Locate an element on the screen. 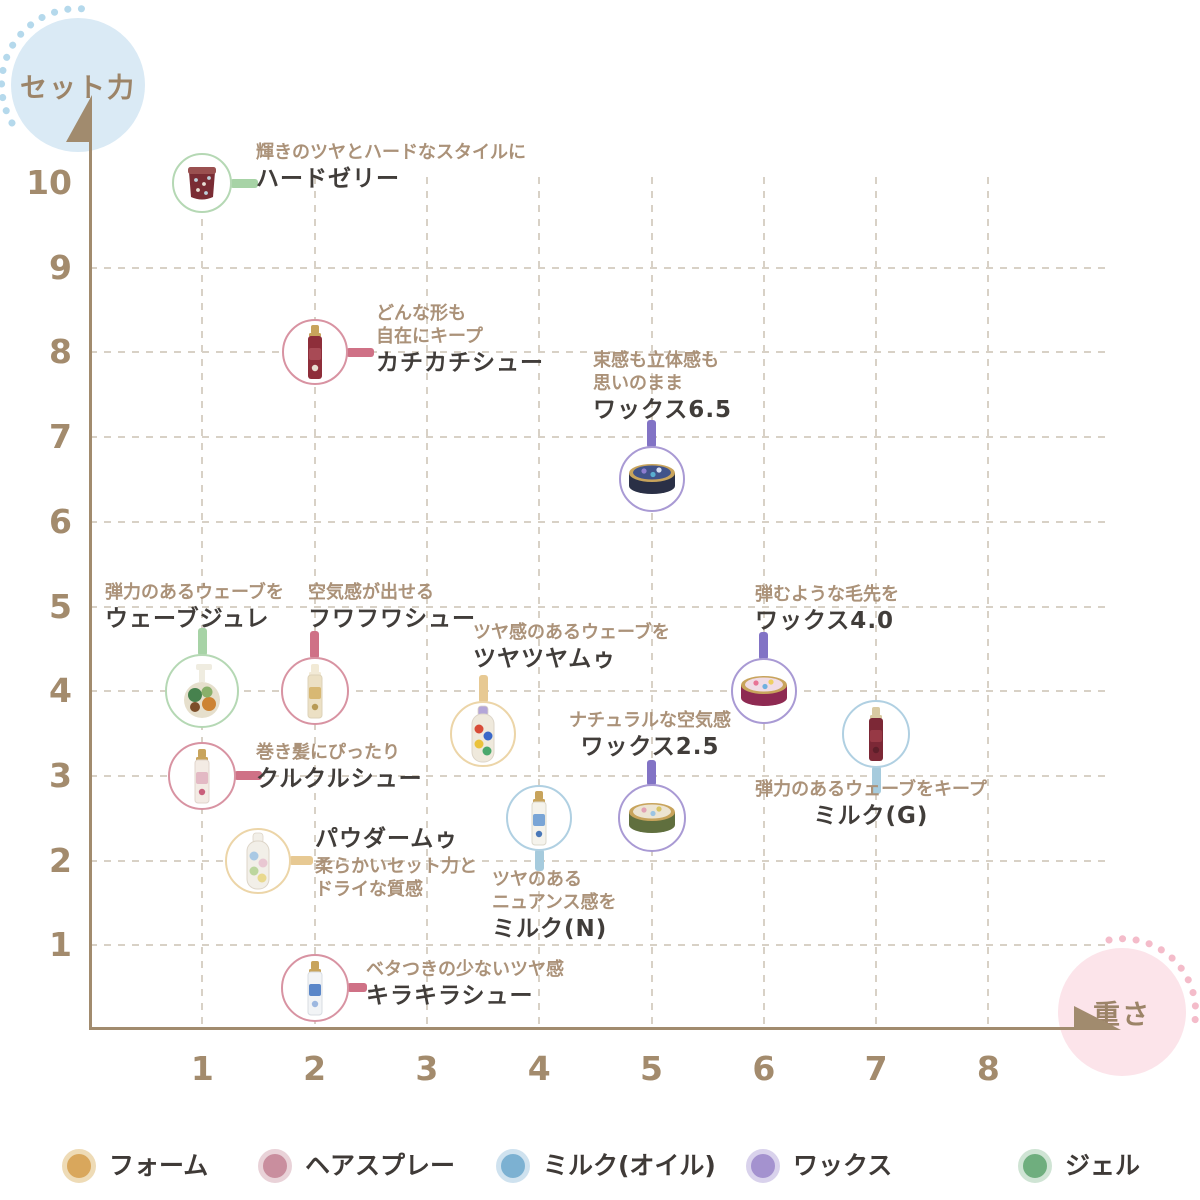  product-name: ハードゼリー is located at coordinates (328, 179).